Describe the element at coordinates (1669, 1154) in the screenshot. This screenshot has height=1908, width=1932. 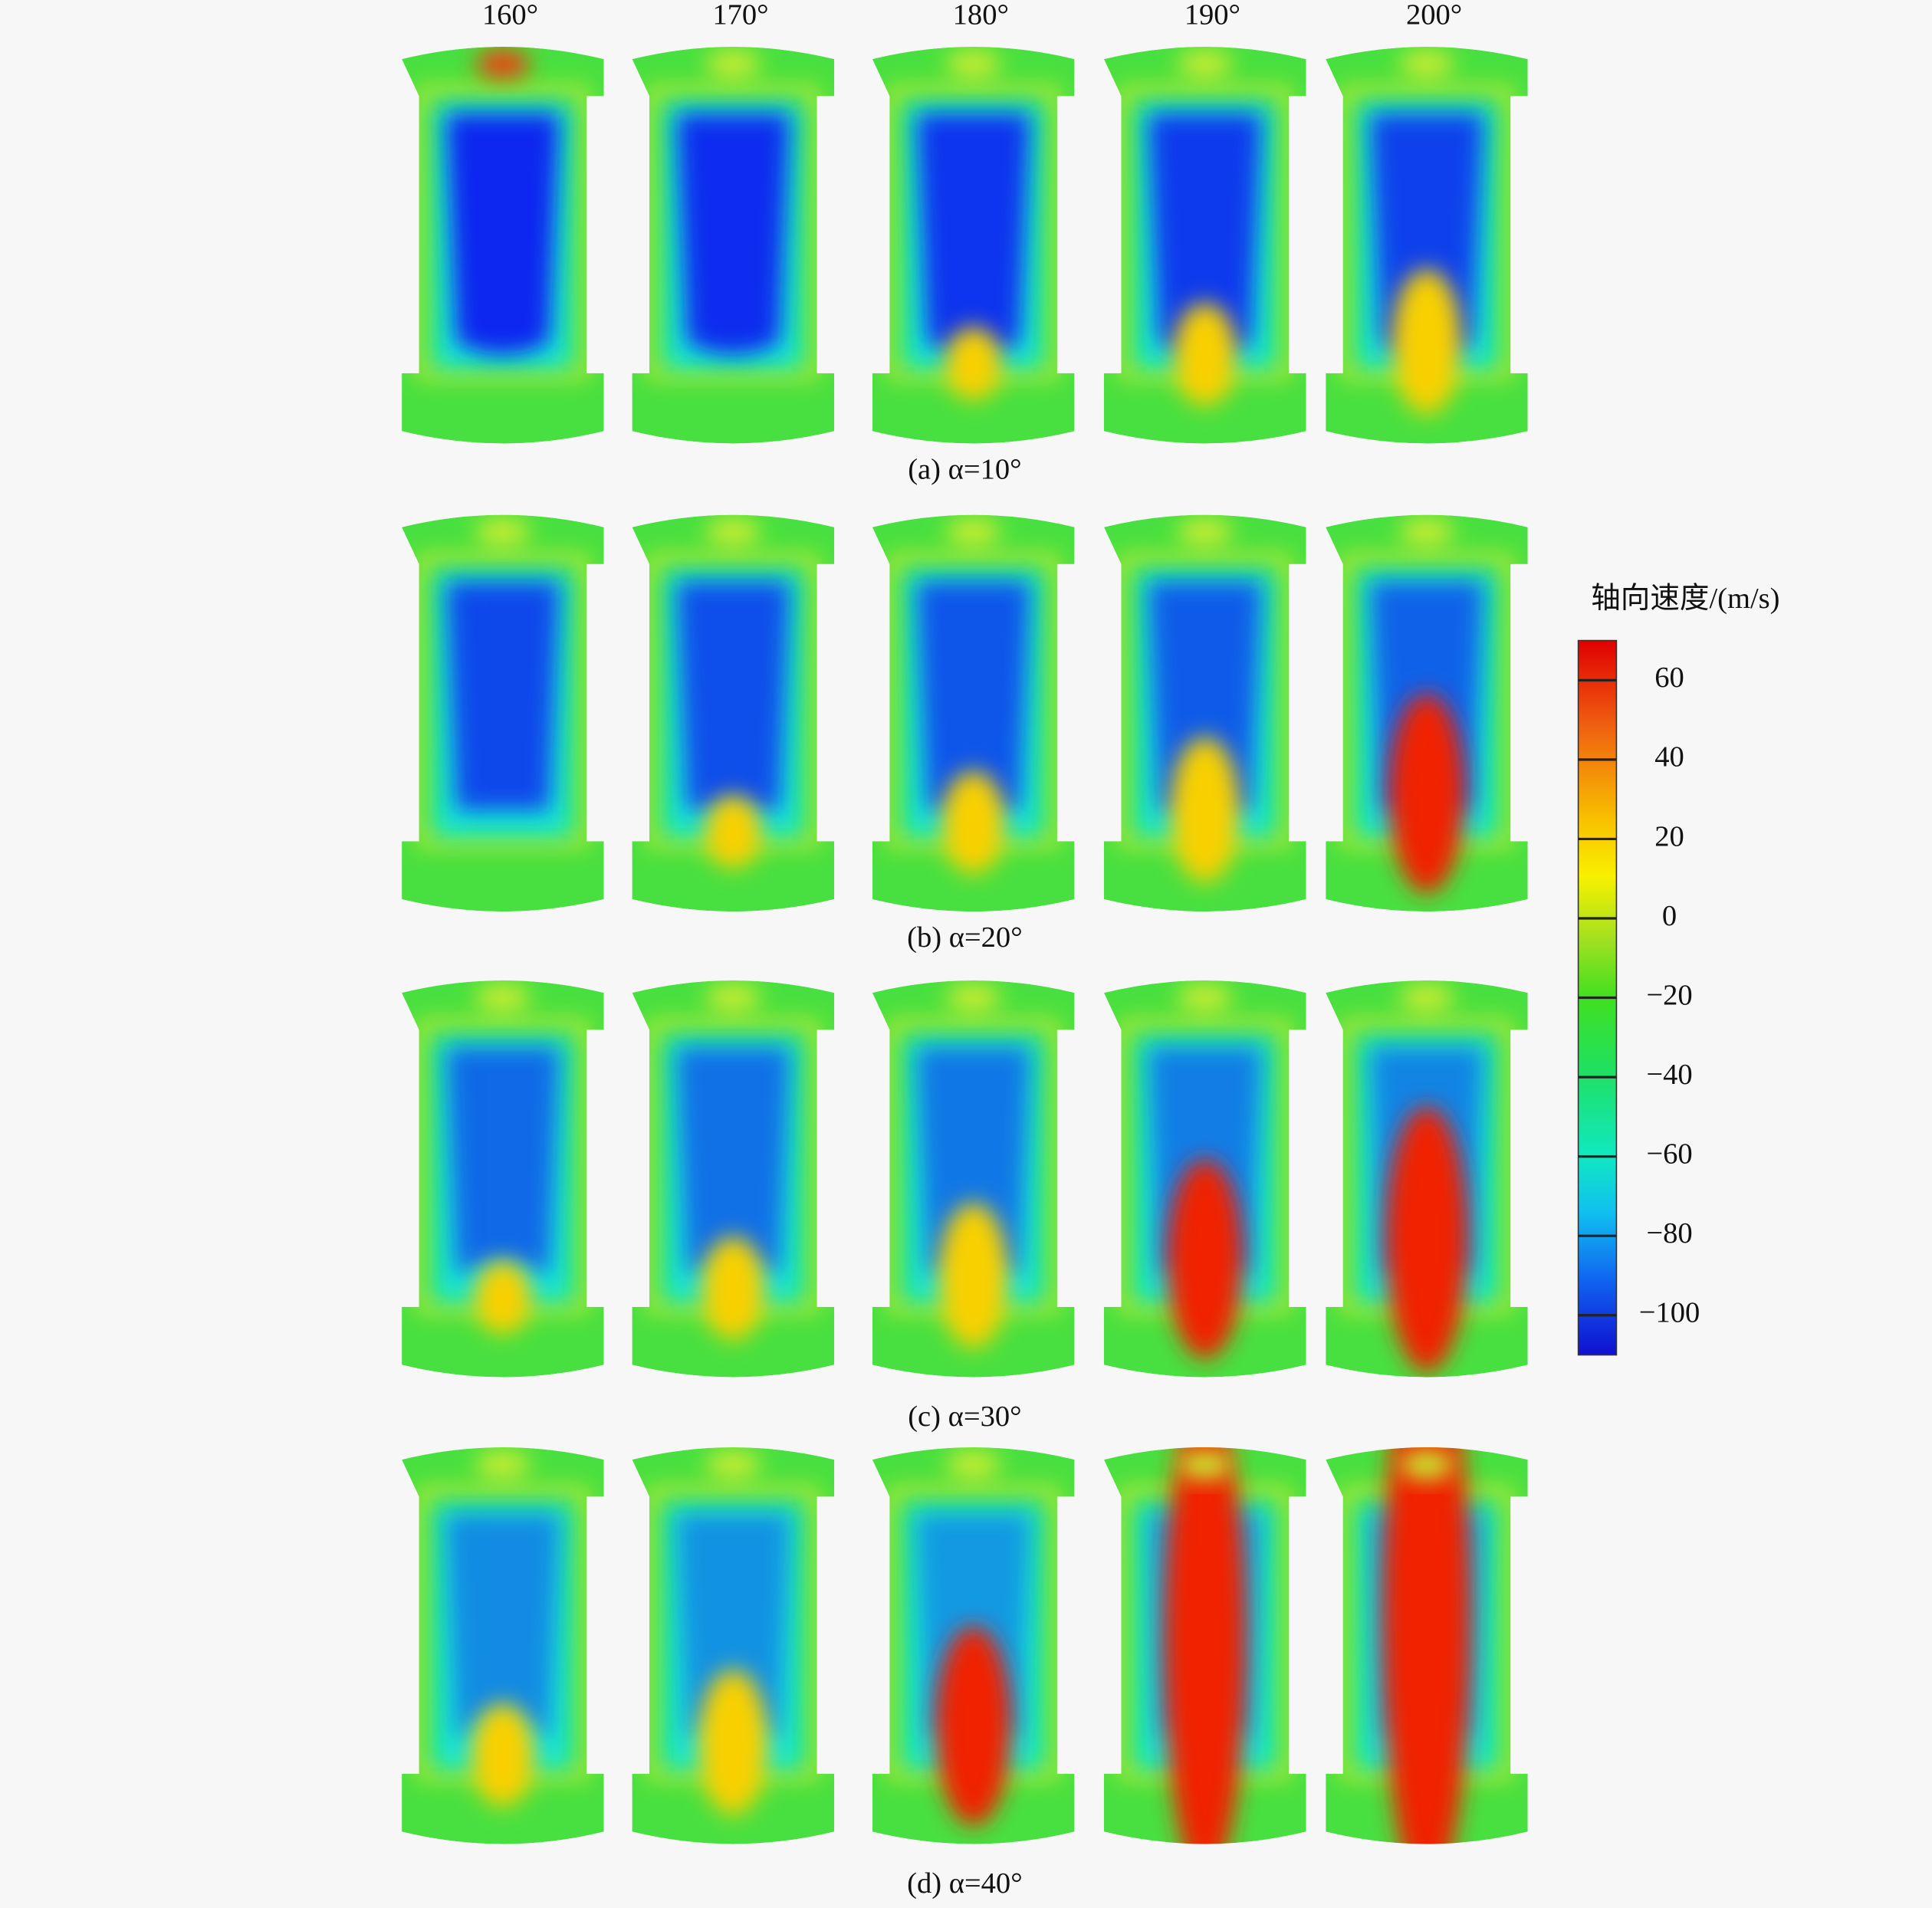
I see `colorbar-tick-label: −60` at that location.